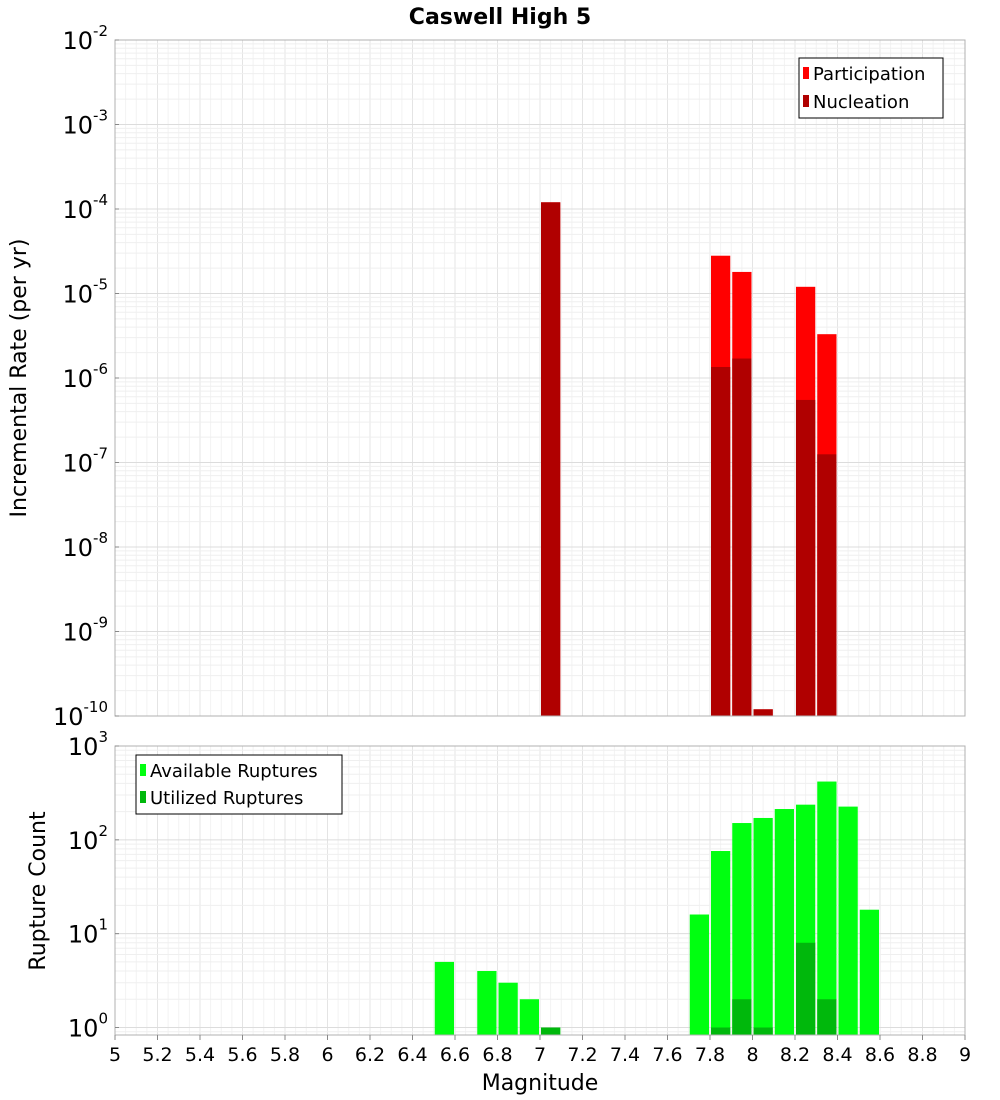 The image size is (1000, 1100). I want to click on x-tick-label: 6.2, so click(370, 1055).